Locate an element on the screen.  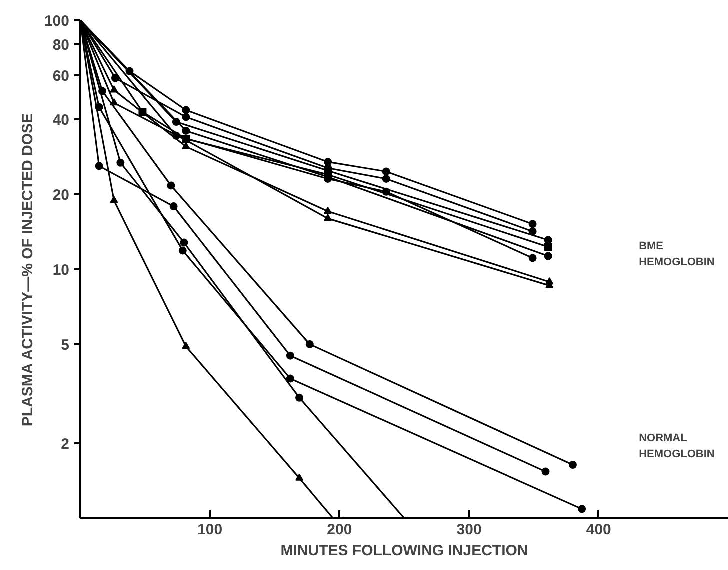
annotation: BME HEMOGLOBIN is located at coordinates (677, 254).